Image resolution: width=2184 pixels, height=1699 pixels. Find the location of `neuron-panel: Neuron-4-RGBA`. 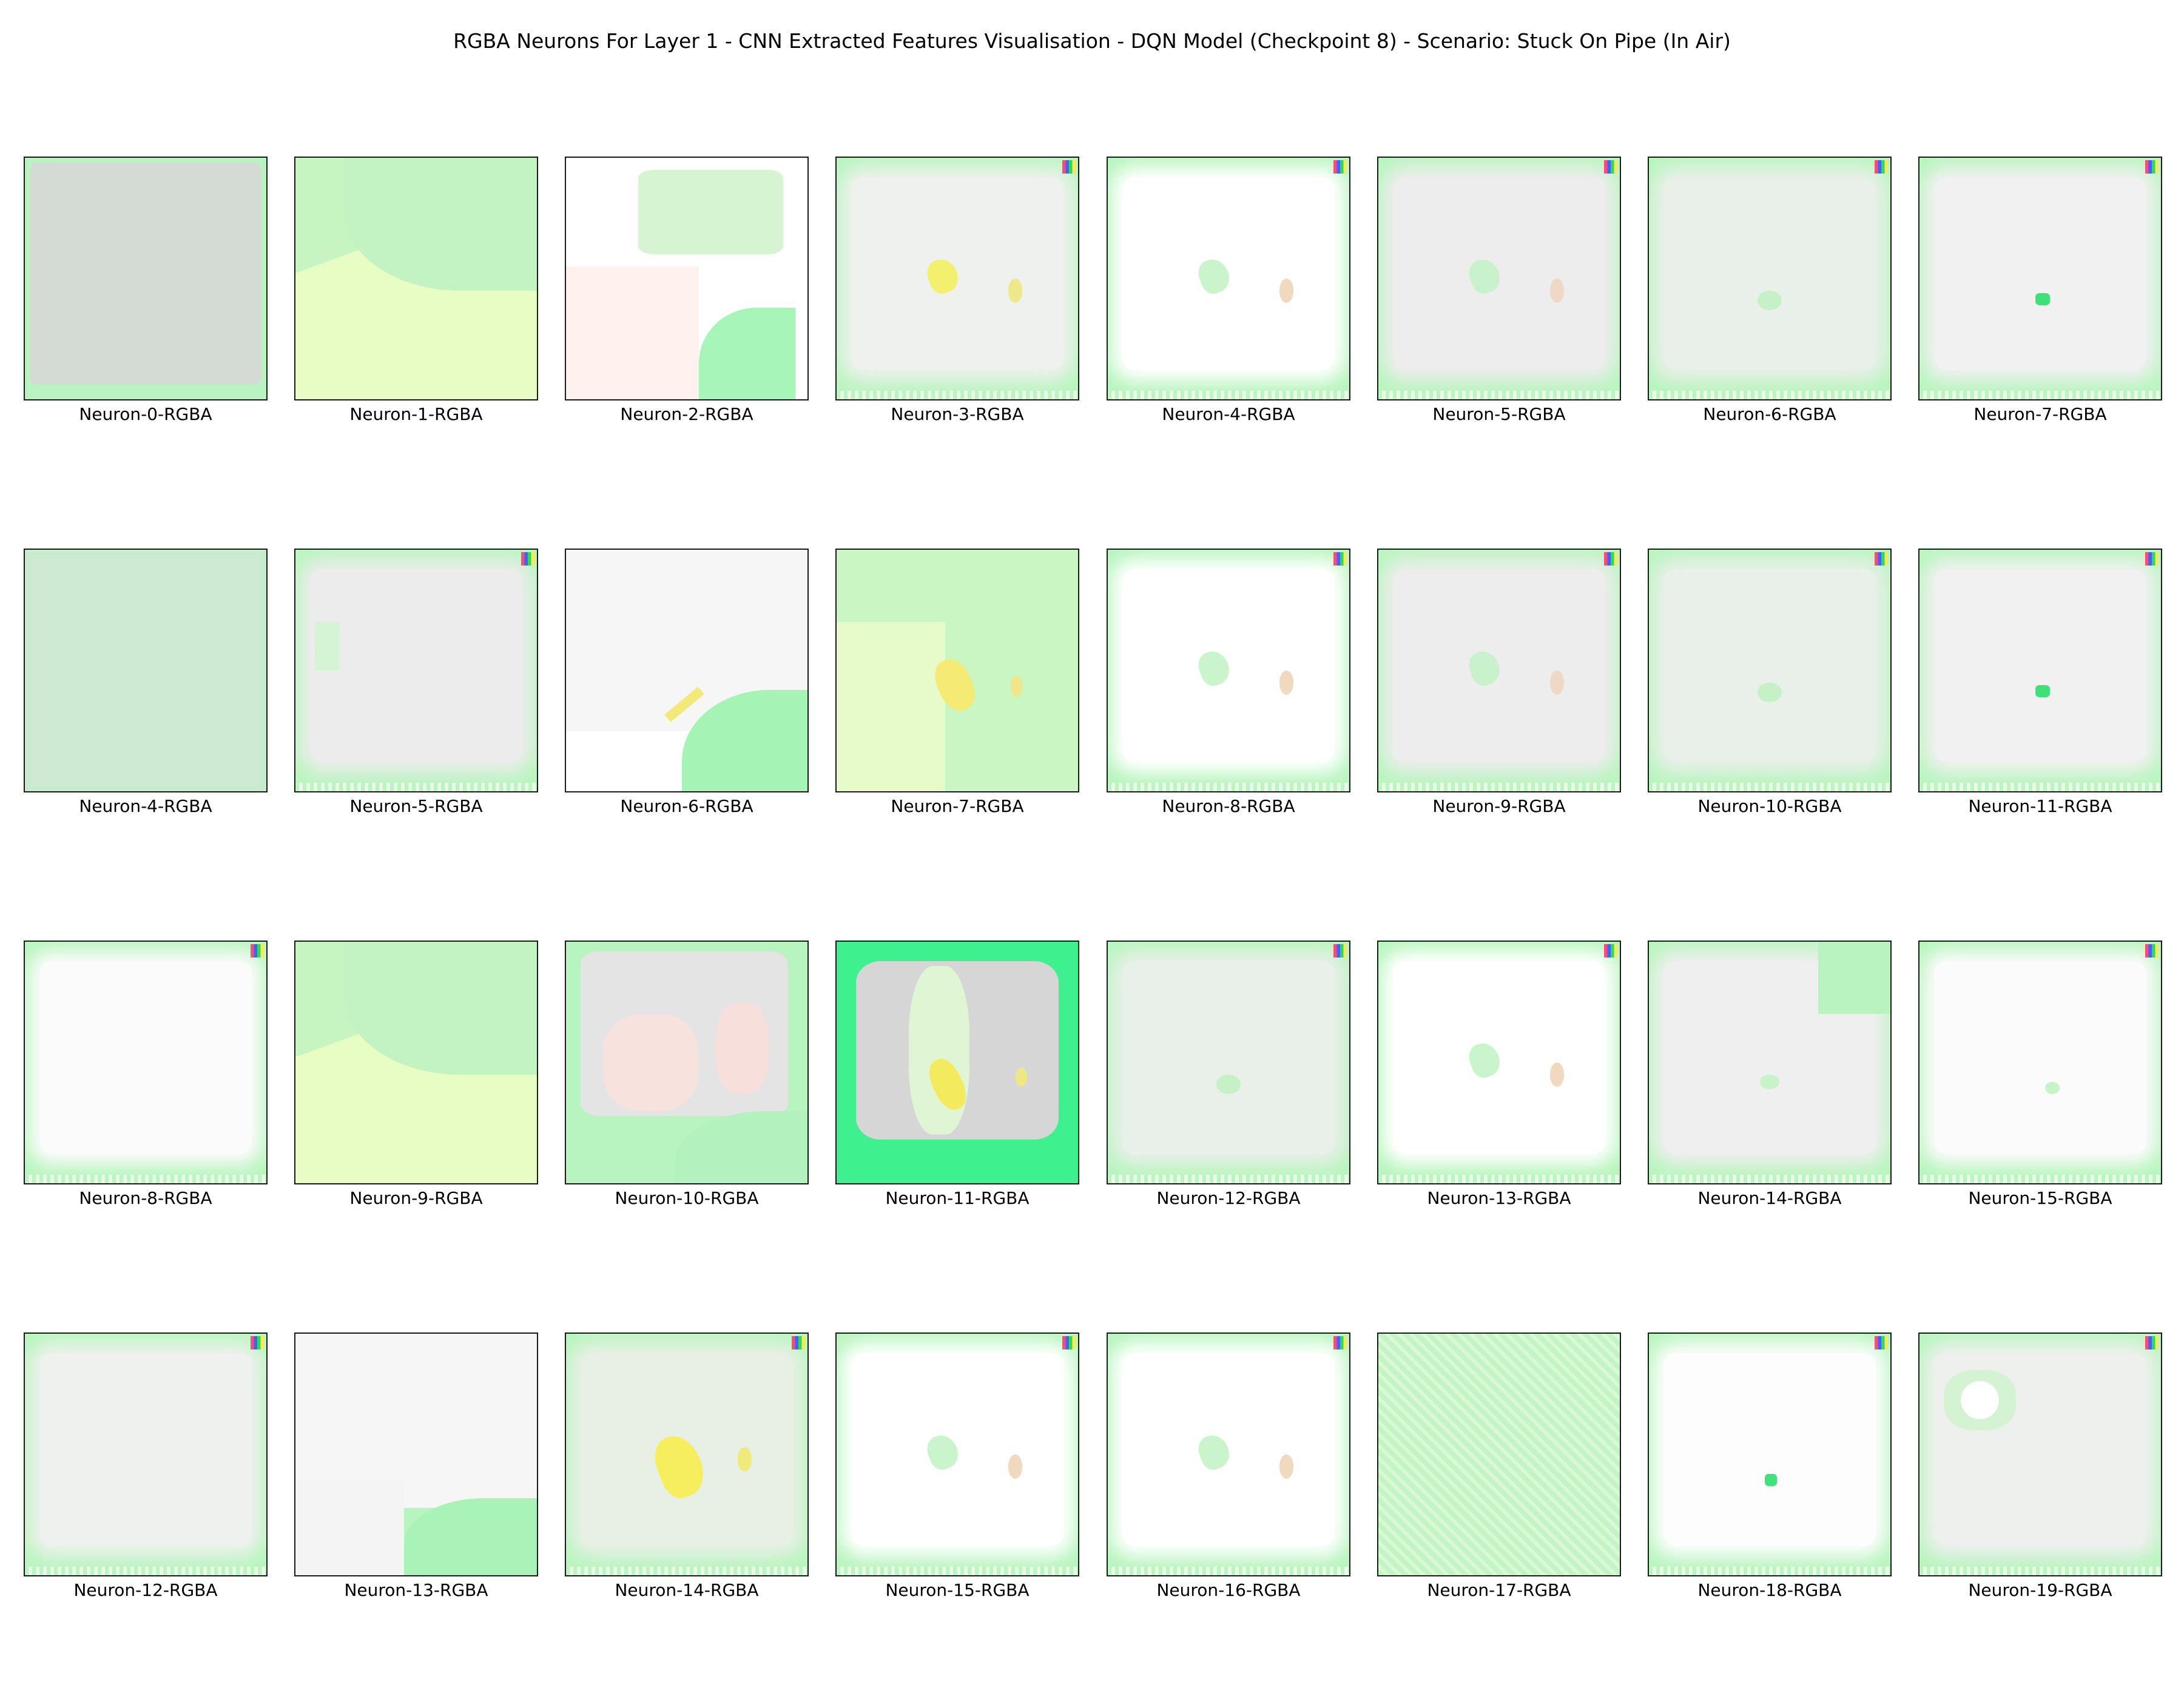

neuron-panel: Neuron-4-RGBA is located at coordinates (1228, 291).